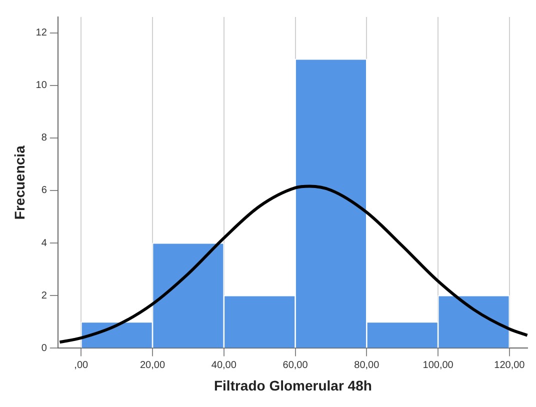 This screenshot has height=407, width=536. I want to click on x-tick-label: 100,00, so click(438, 365).